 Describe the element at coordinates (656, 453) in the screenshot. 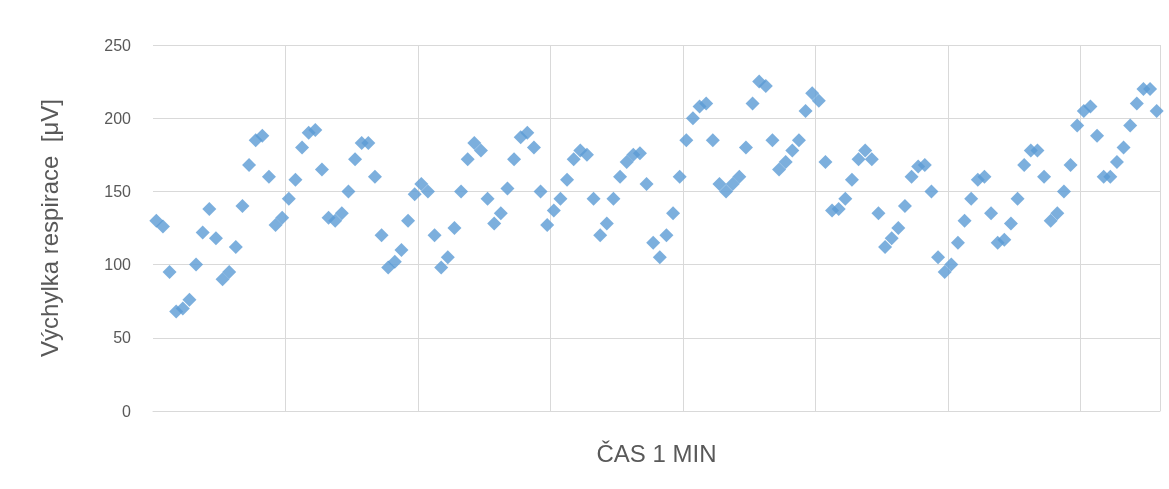

I see `x-axis-title: ČAS 1 MIN` at that location.